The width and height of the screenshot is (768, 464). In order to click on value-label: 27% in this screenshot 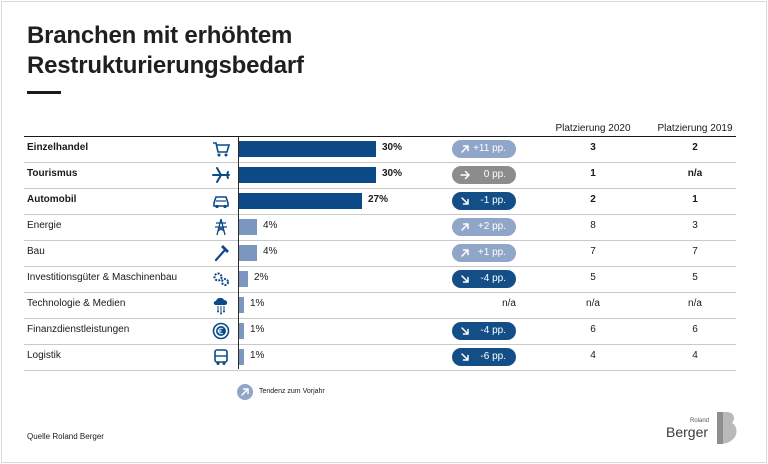, I will do `click(378, 199)`.